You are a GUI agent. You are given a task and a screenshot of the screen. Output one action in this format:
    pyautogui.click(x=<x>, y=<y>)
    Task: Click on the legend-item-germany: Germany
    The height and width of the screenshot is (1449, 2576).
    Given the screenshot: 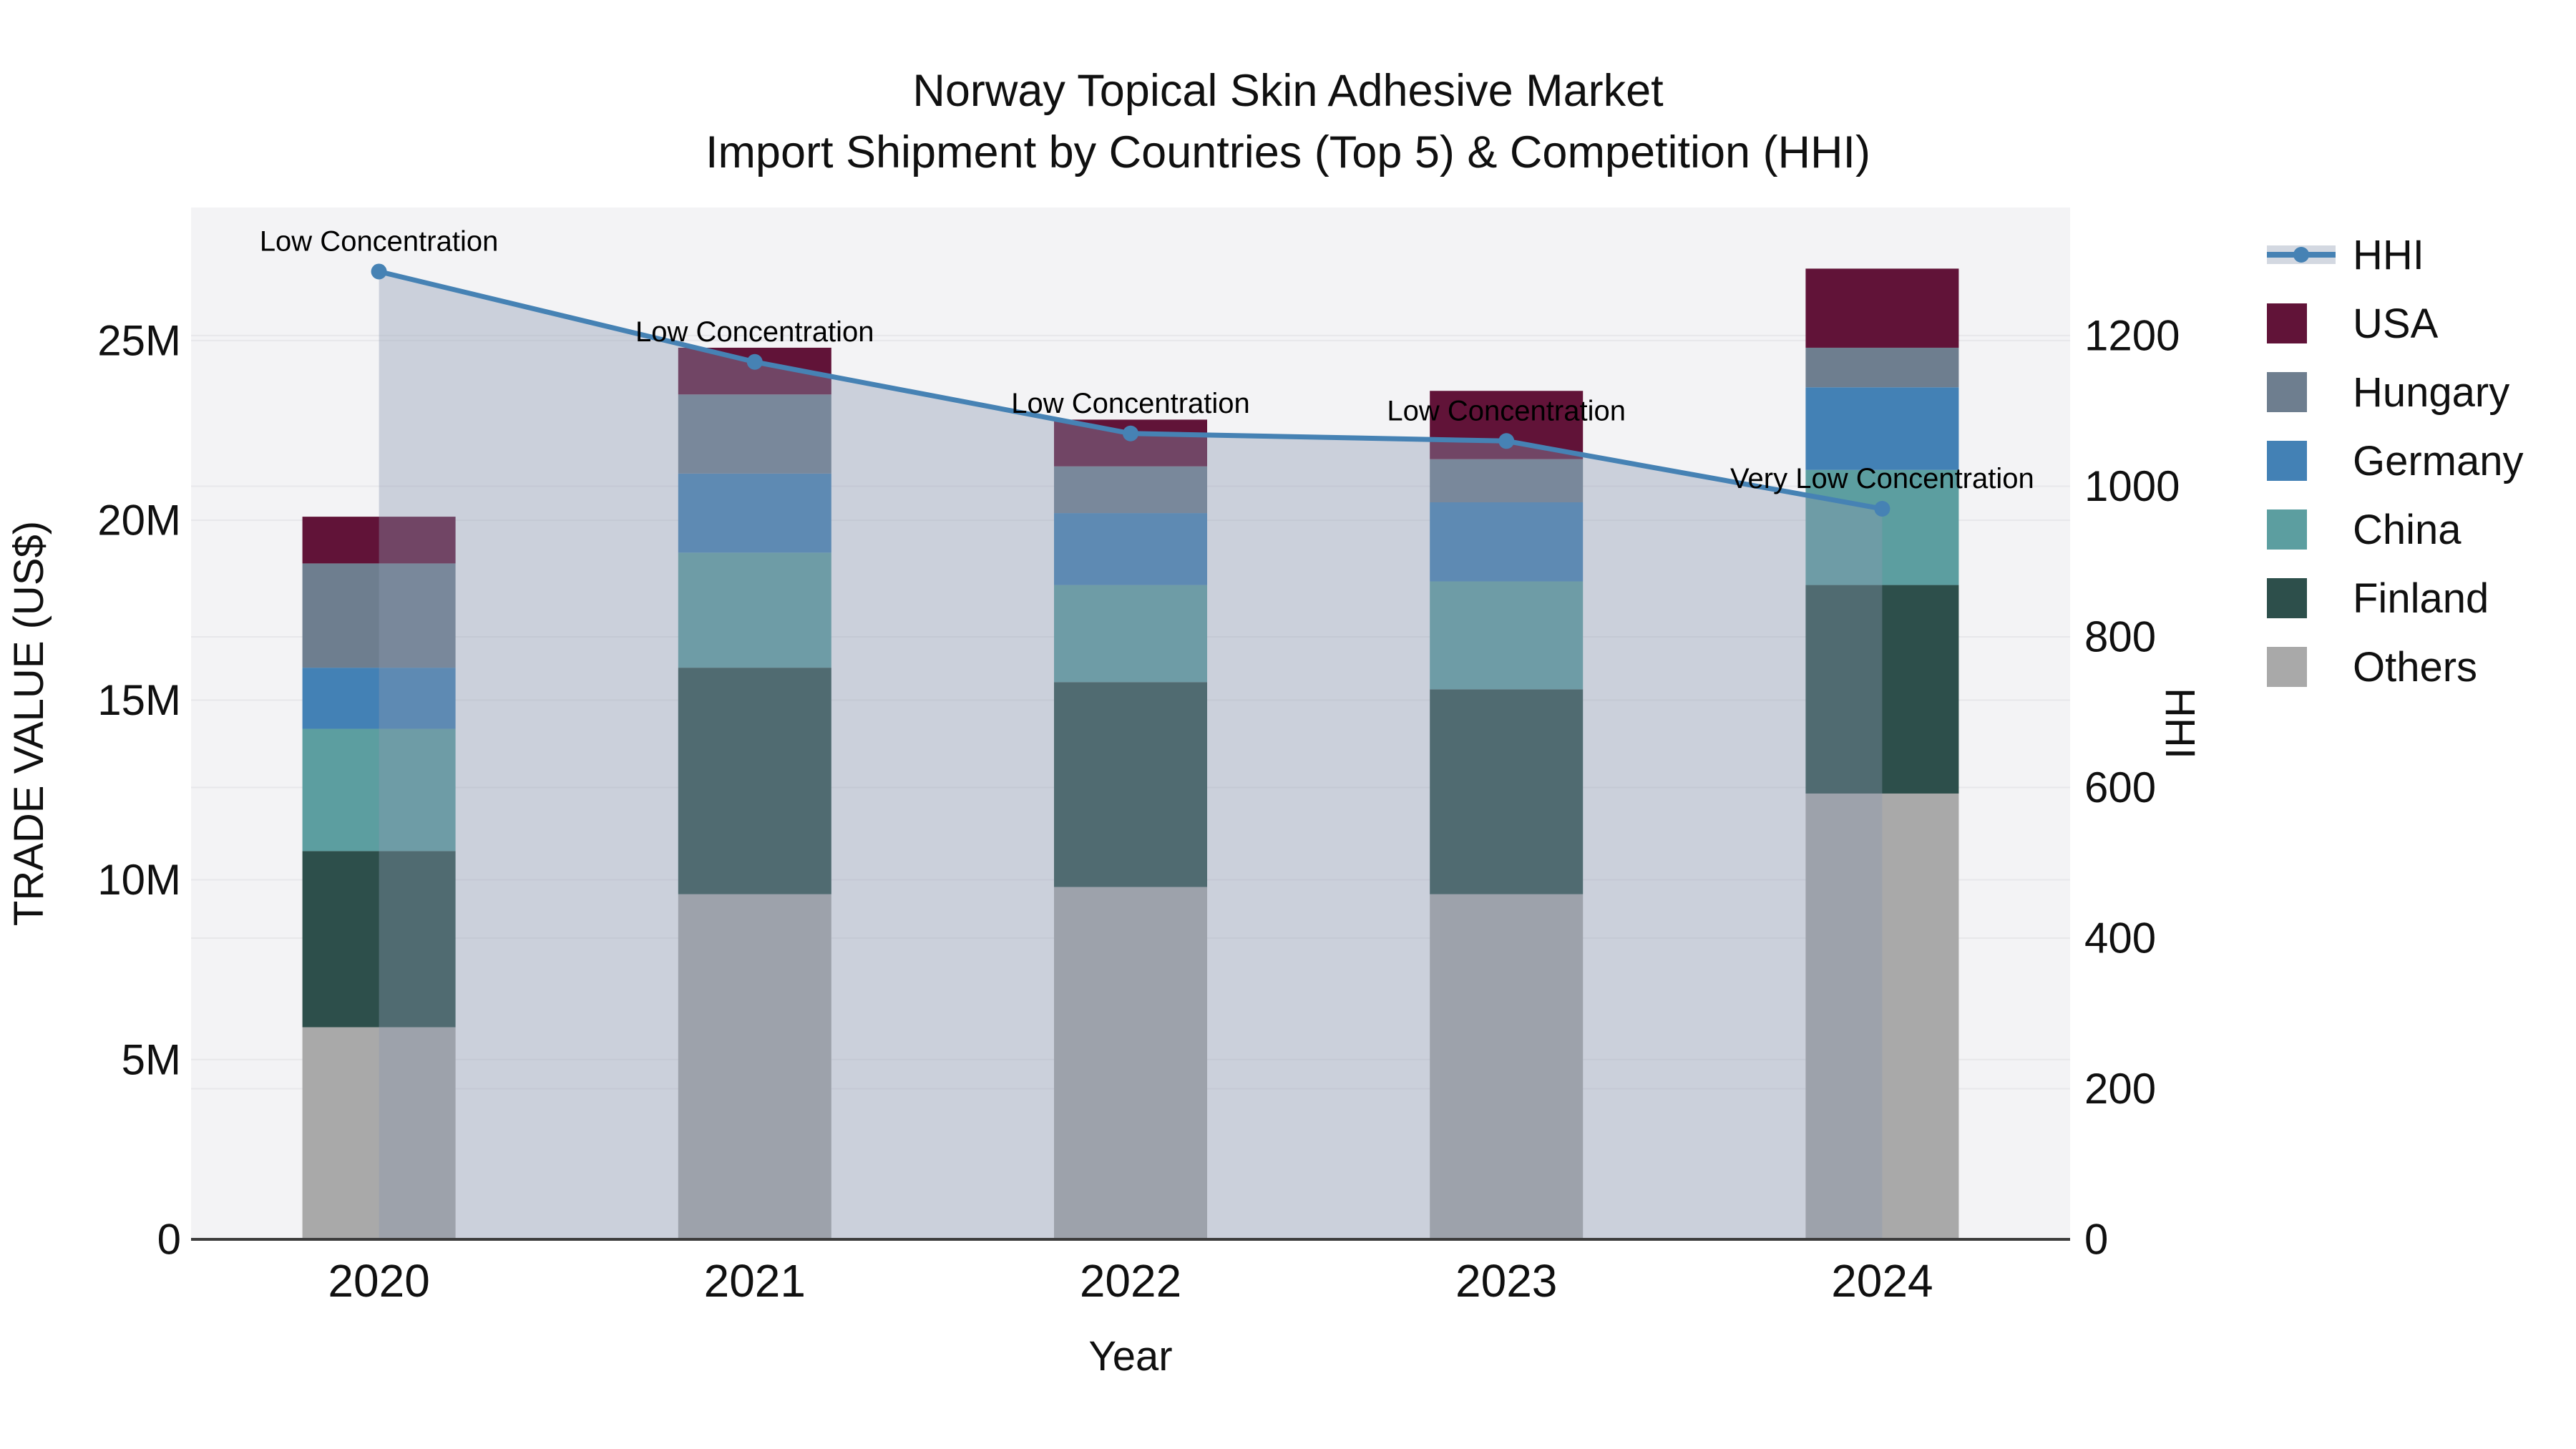 What is the action you would take?
    pyautogui.click(x=2395, y=460)
    